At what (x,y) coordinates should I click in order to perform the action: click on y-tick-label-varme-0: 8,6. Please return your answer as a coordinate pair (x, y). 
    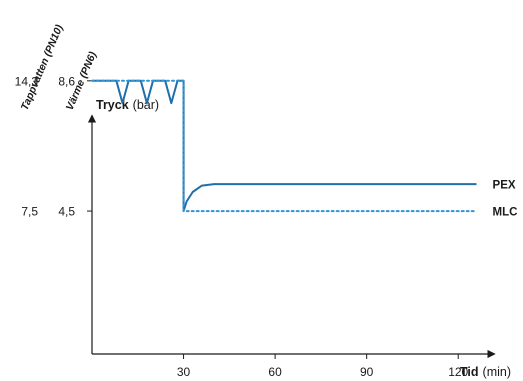
    Looking at the image, I should click on (66, 81).